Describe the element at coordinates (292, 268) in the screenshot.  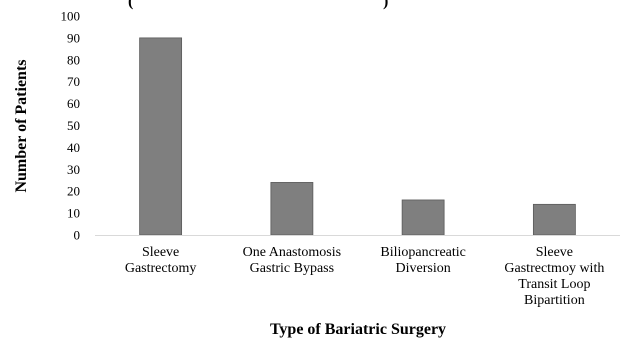
I see `x-category-label-line: Gastric Bypass` at that location.